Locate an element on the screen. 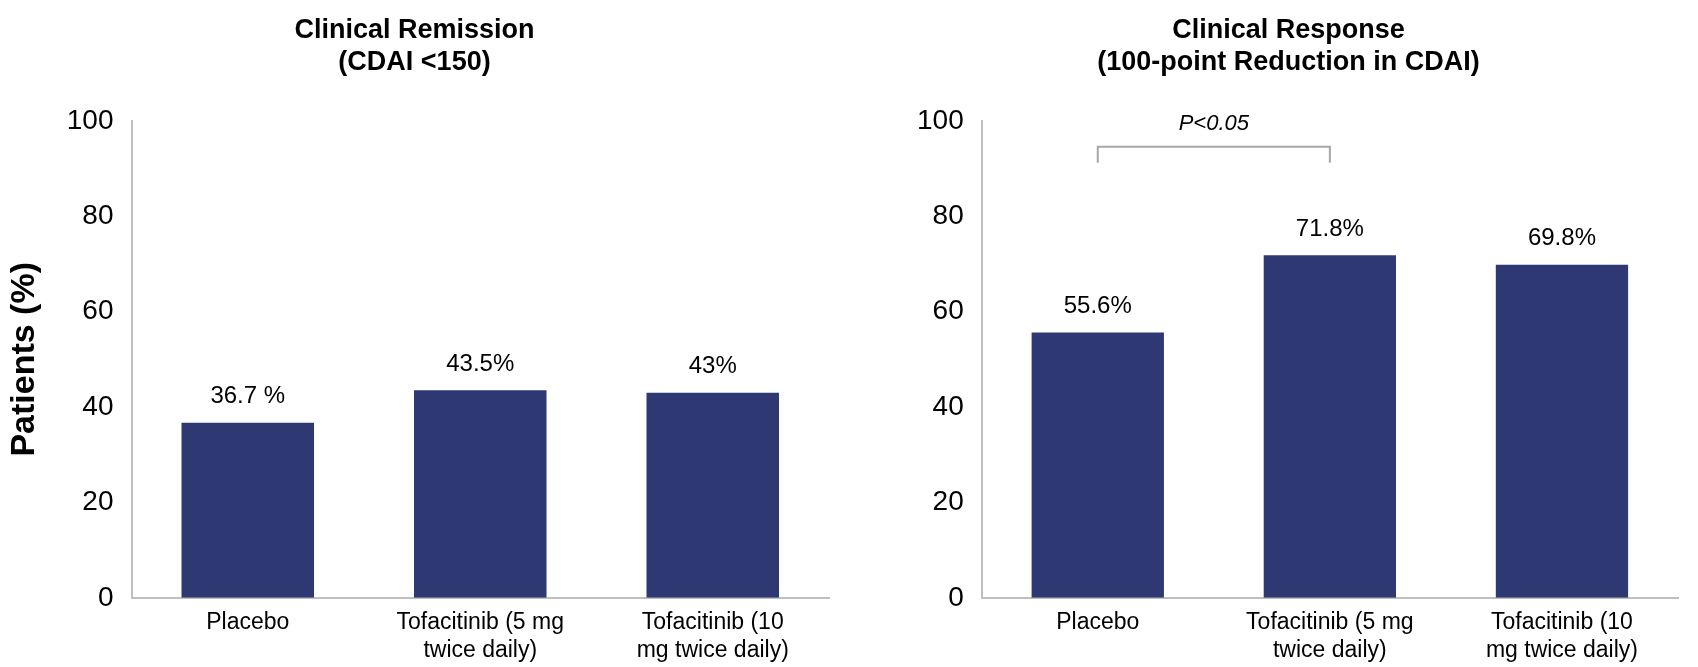 The image size is (1698, 667). chart-title: Clinical Remission (CDAI <150) is located at coordinates (414, 45).